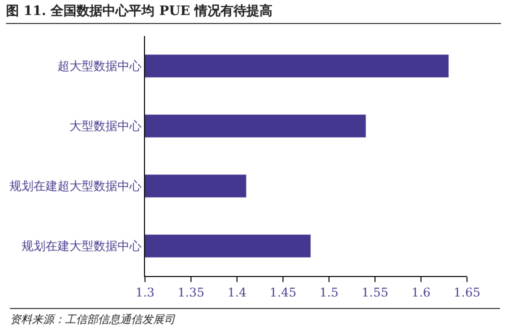 The width and height of the screenshot is (507, 336). Describe the element at coordinates (375, 292) in the screenshot. I see `x-tick-label: 1.55` at that location.